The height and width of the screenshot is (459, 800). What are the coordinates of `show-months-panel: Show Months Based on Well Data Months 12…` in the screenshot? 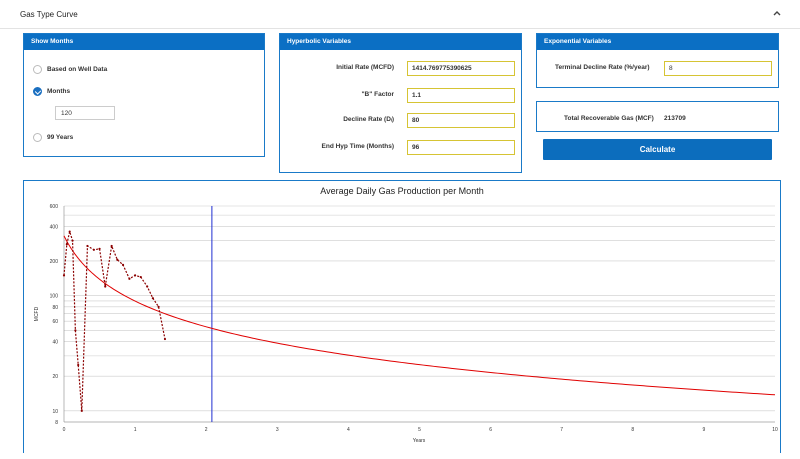 It's located at (144, 95).